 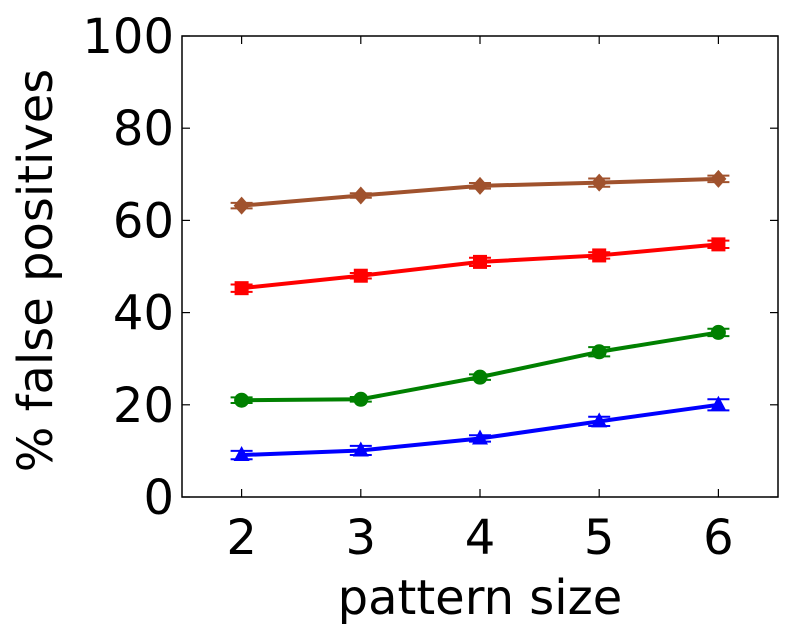 What do you see at coordinates (143, 314) in the screenshot?
I see `y-tick-label: 40` at bounding box center [143, 314].